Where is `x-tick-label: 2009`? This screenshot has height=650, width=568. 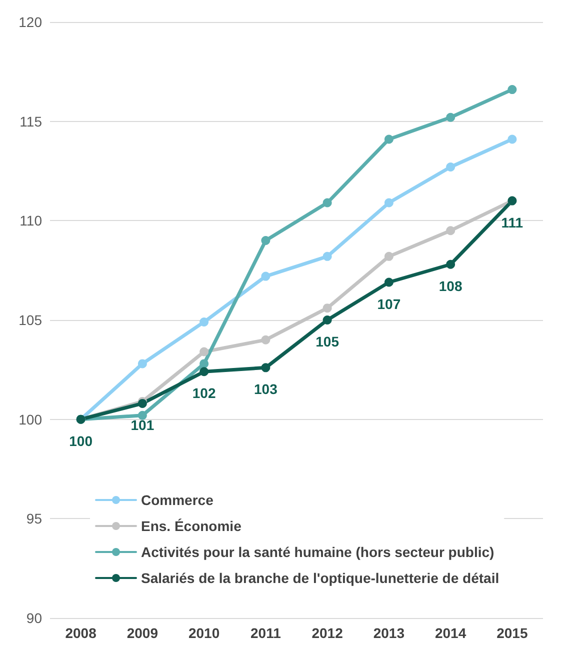
x-tick-label: 2009 is located at coordinates (142, 633).